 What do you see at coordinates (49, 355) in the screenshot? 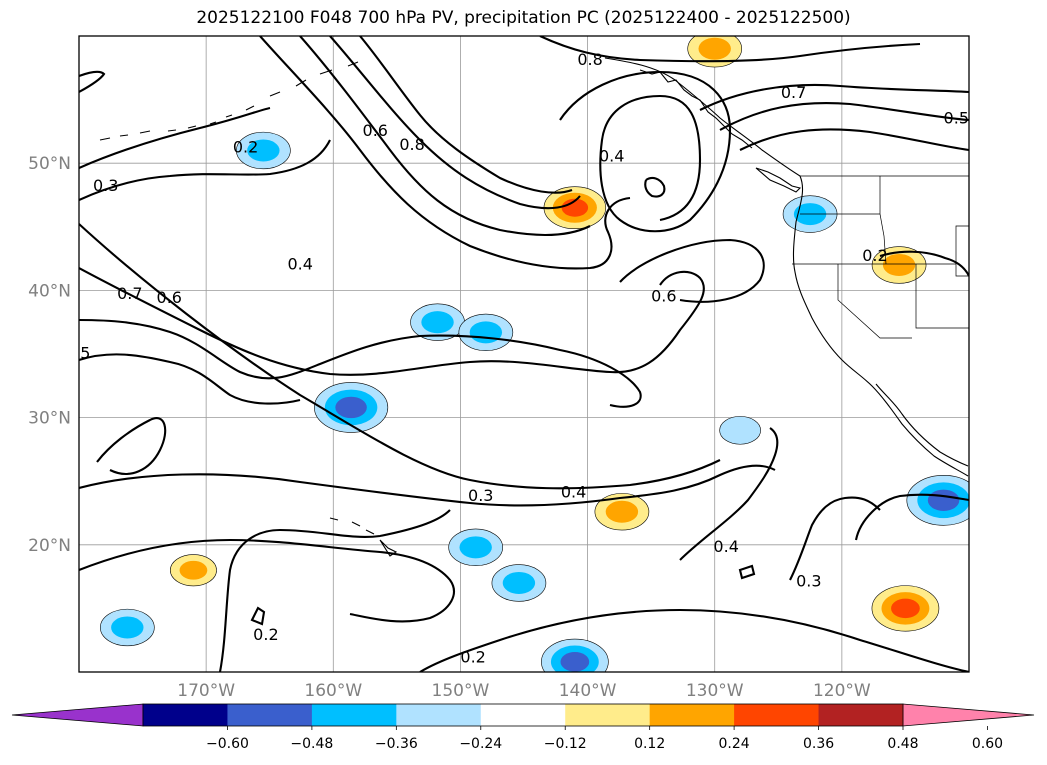
I see `latitude-labels: 50°N 40°N 30°N 20°N` at bounding box center [49, 355].